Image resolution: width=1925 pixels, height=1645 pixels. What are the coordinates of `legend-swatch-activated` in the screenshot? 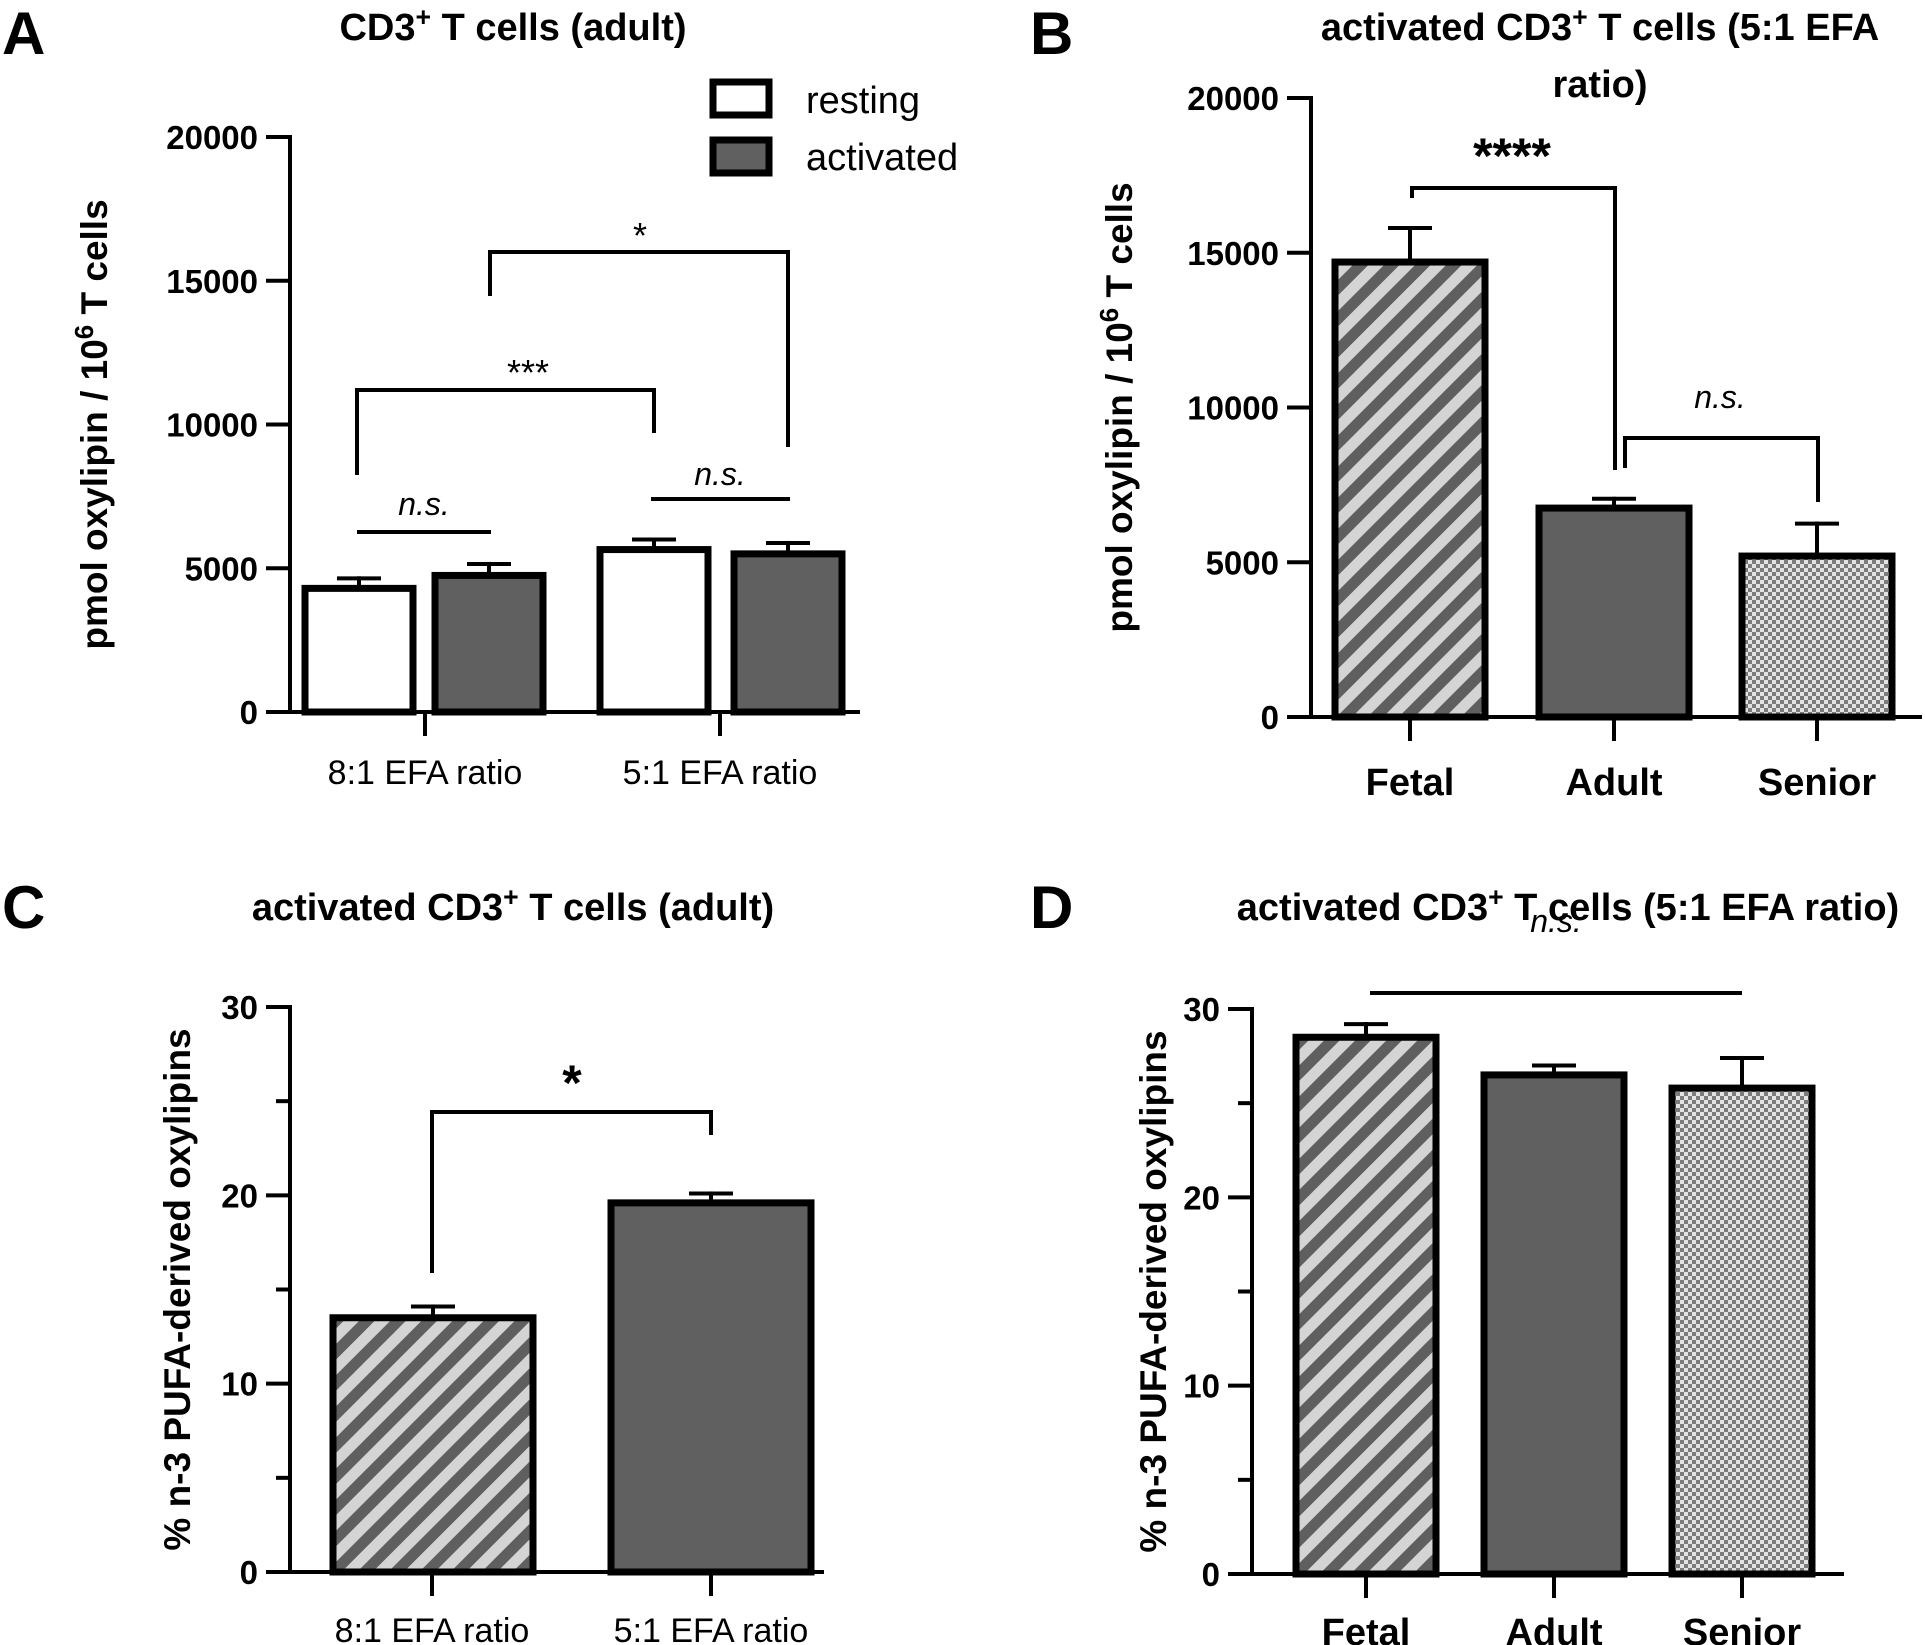 It's located at (741, 156).